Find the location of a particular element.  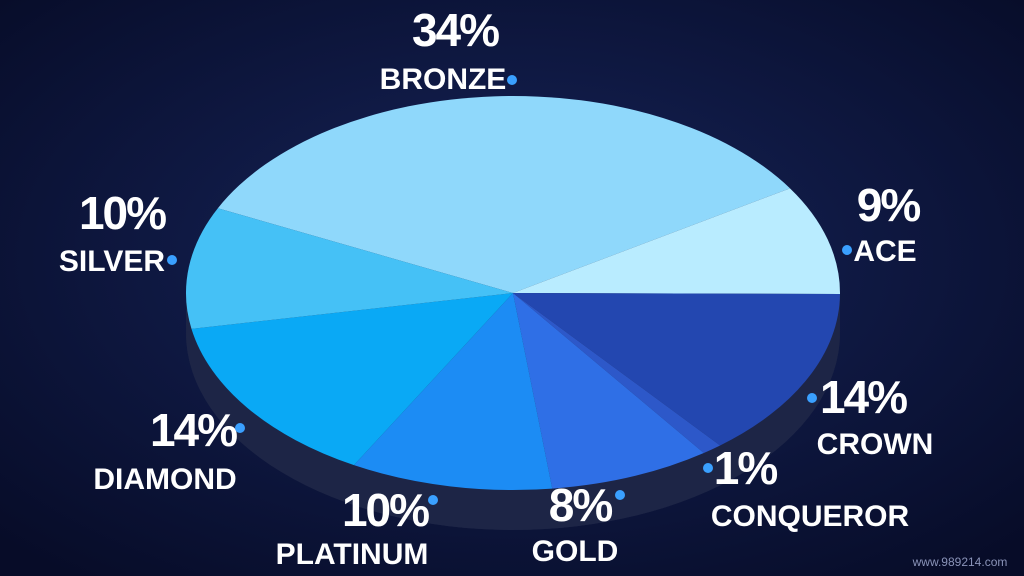

value-label: 34% is located at coordinates (455, 30).